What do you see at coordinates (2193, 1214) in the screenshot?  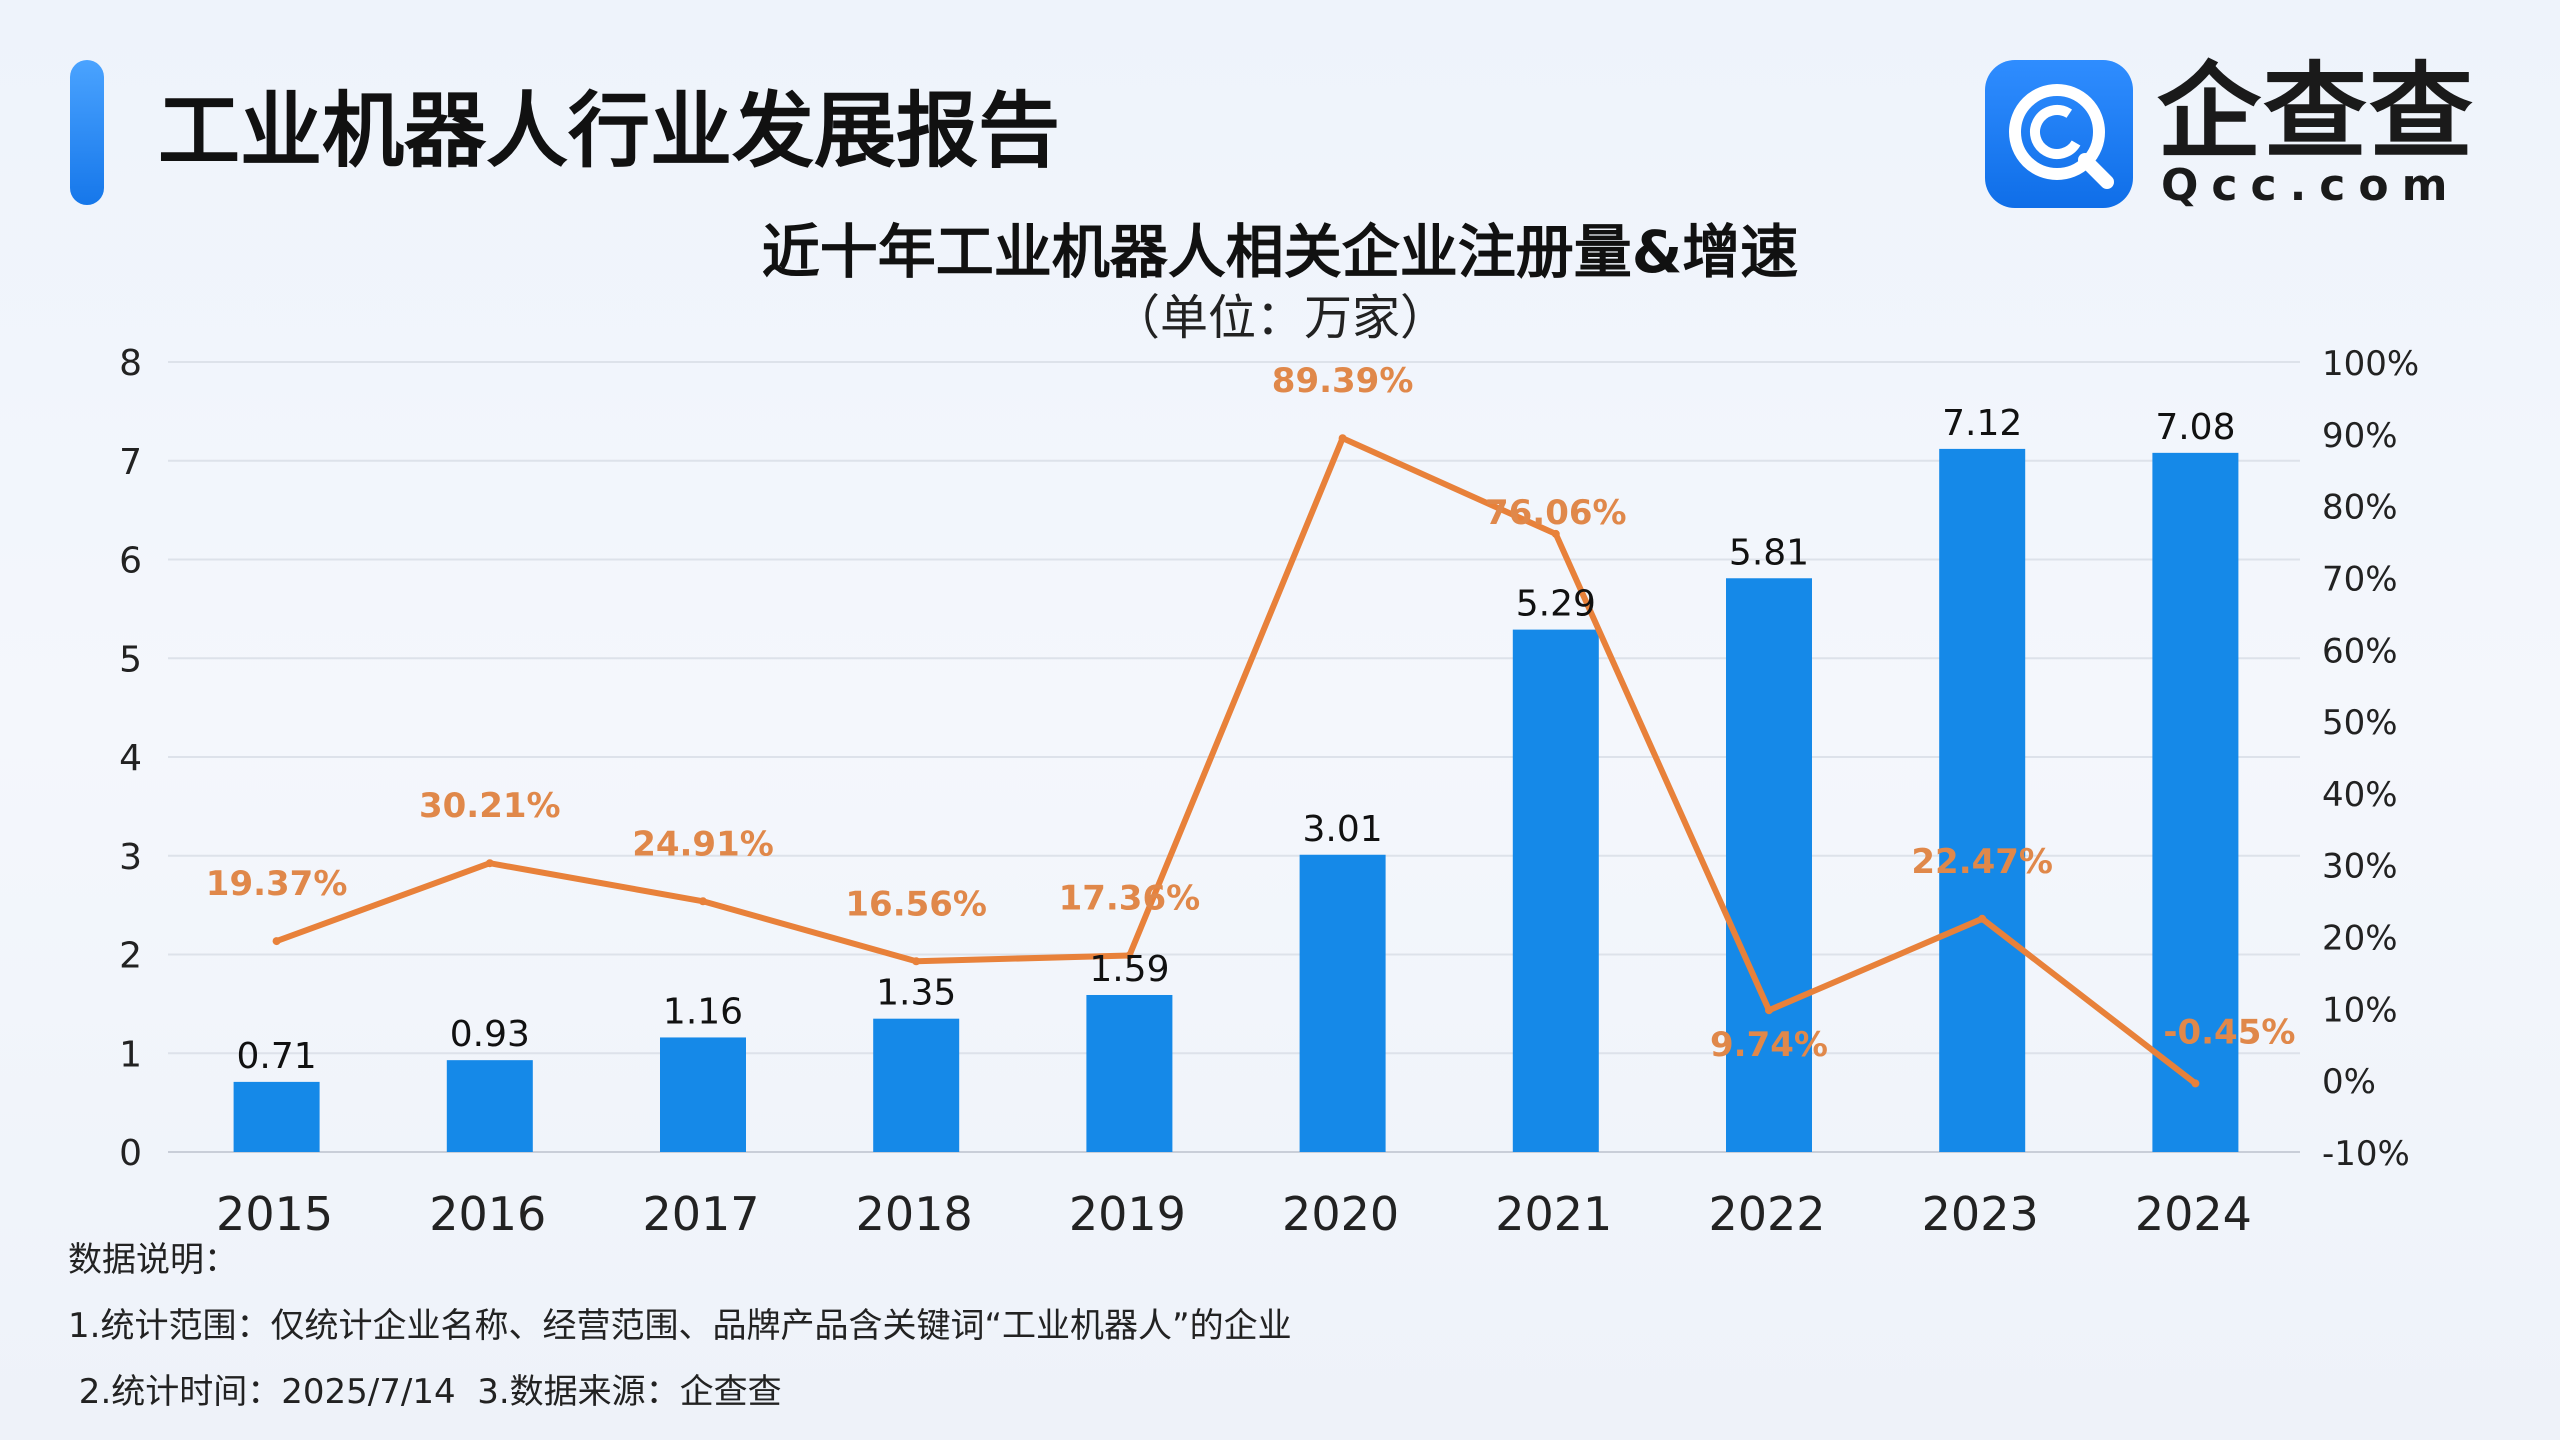 I see `x-tick-label: 2024` at bounding box center [2193, 1214].